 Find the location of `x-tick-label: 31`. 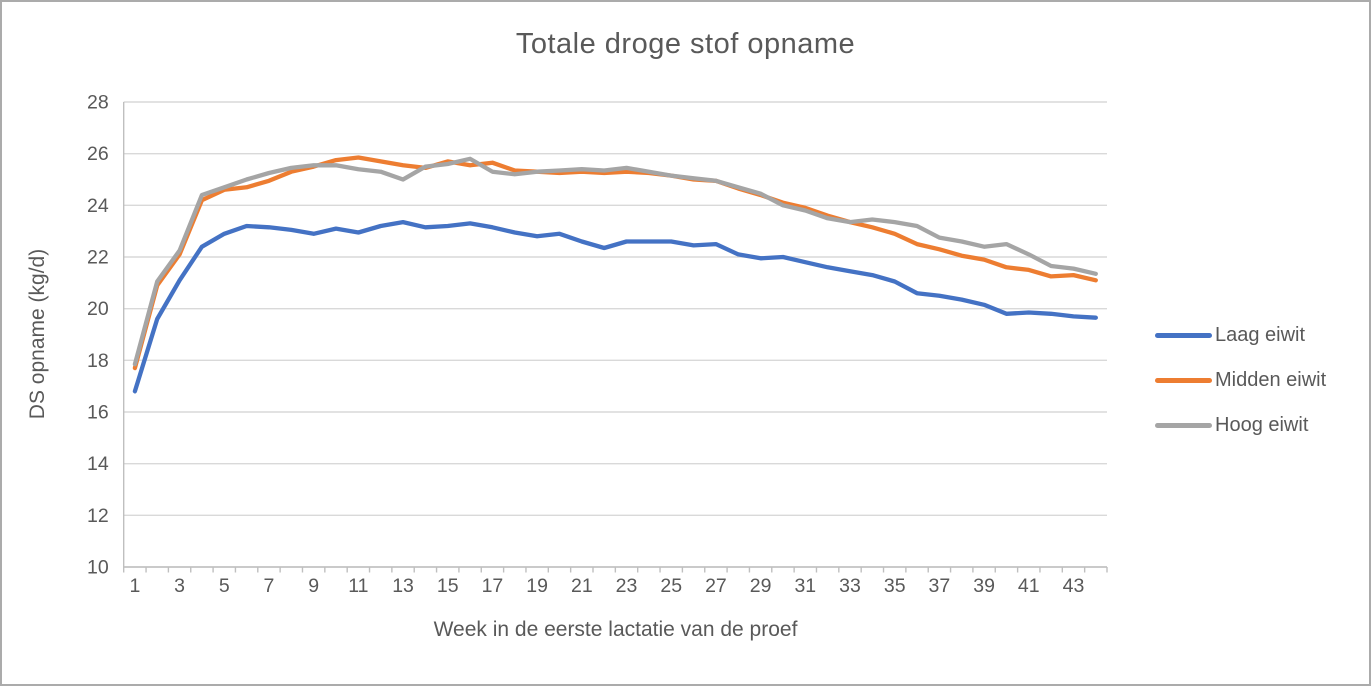

x-tick-label: 31 is located at coordinates (805, 586).